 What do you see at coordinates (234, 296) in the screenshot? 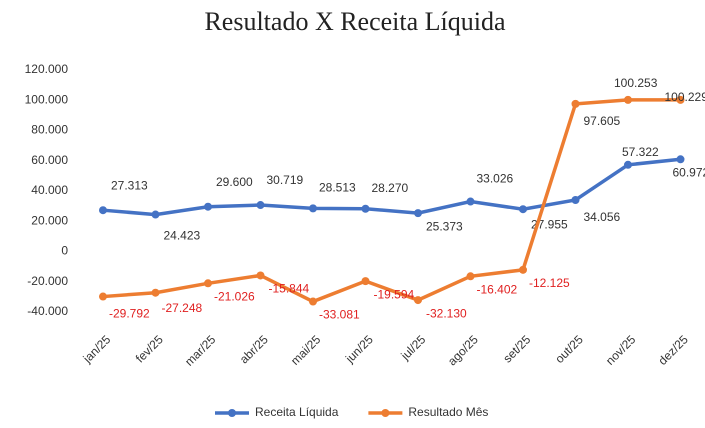
I see `data-label: -21.026` at bounding box center [234, 296].